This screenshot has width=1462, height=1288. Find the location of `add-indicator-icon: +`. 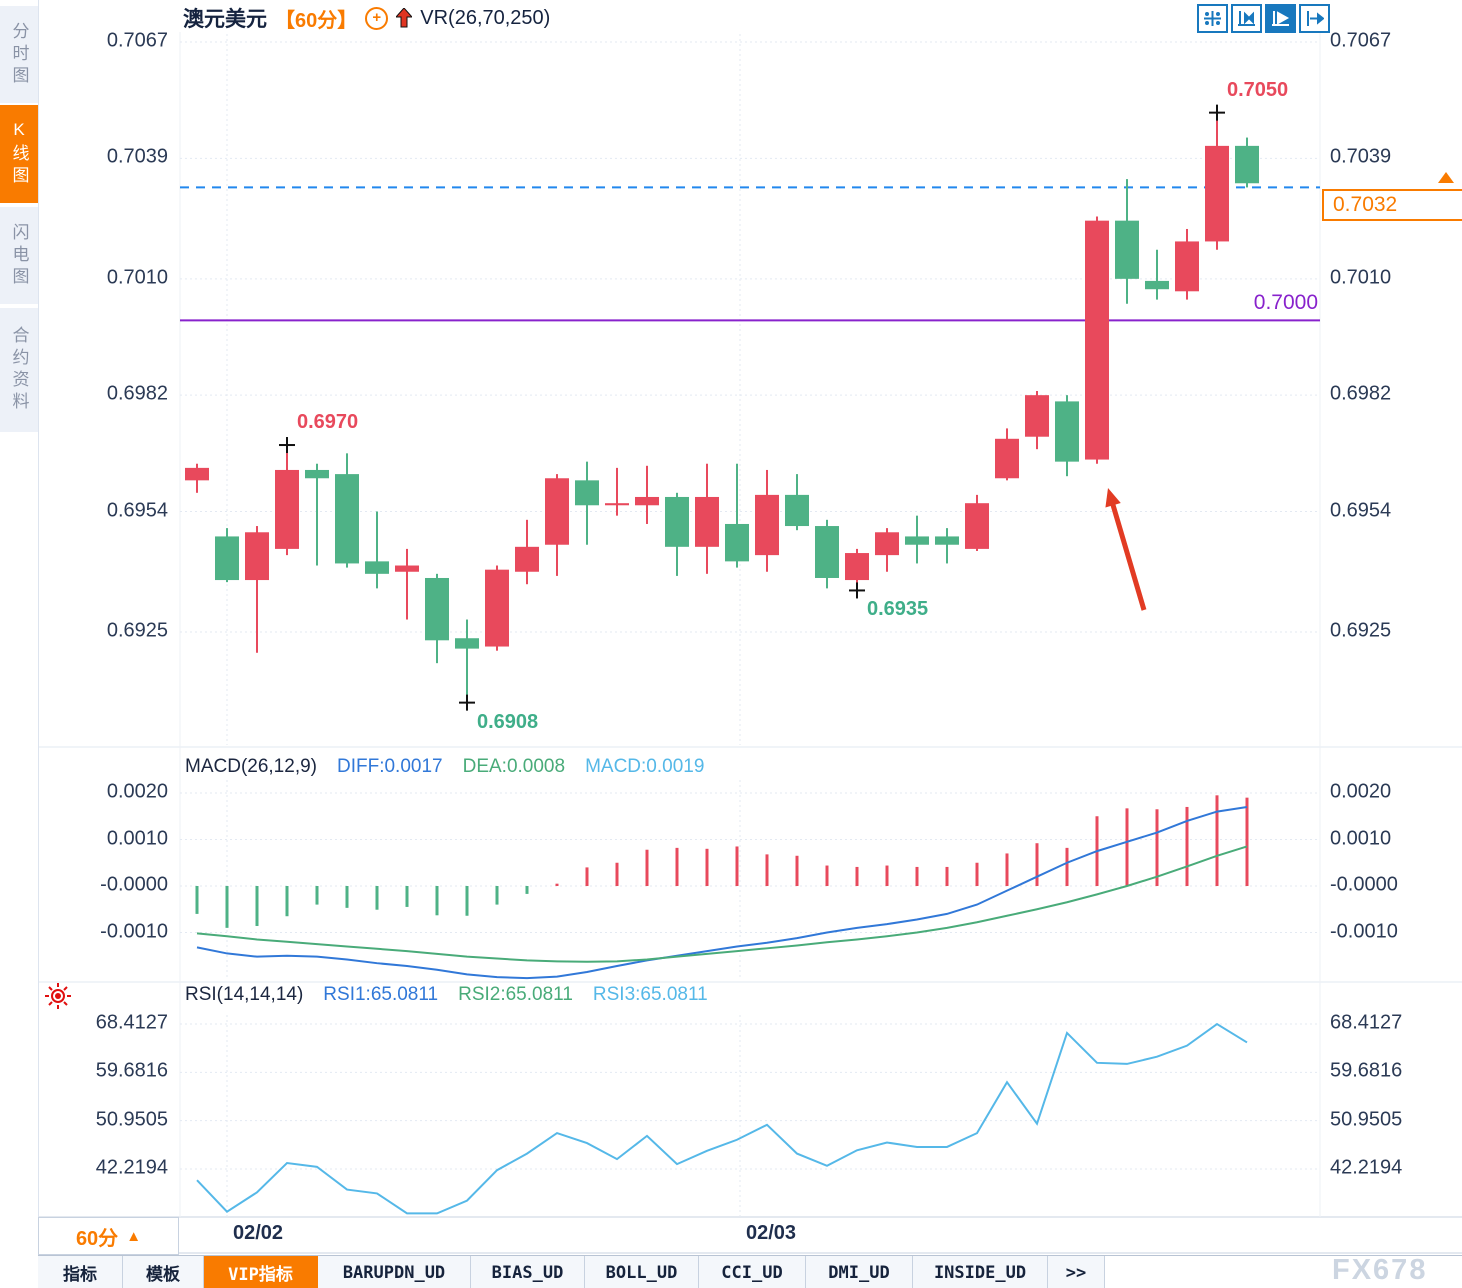

add-indicator-icon: + is located at coordinates (377, 18).